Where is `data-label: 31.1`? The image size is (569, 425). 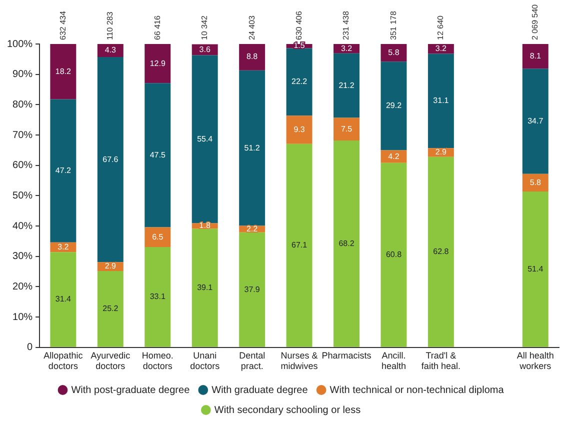
data-label: 31.1 is located at coordinates (441, 101).